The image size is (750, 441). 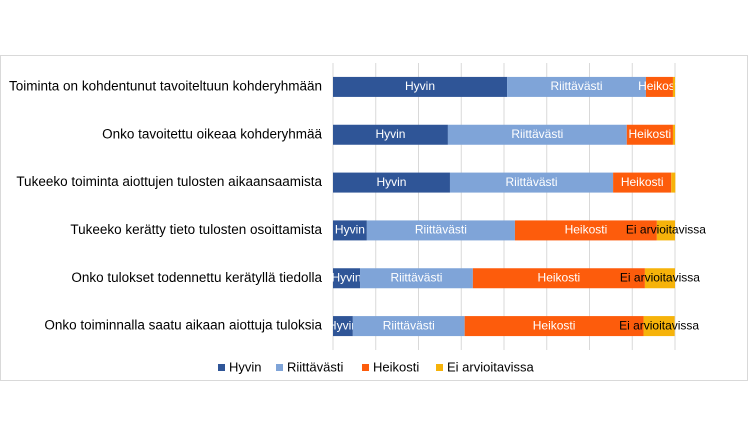 I want to click on legend-label: Riittävästi, so click(x=315, y=366).